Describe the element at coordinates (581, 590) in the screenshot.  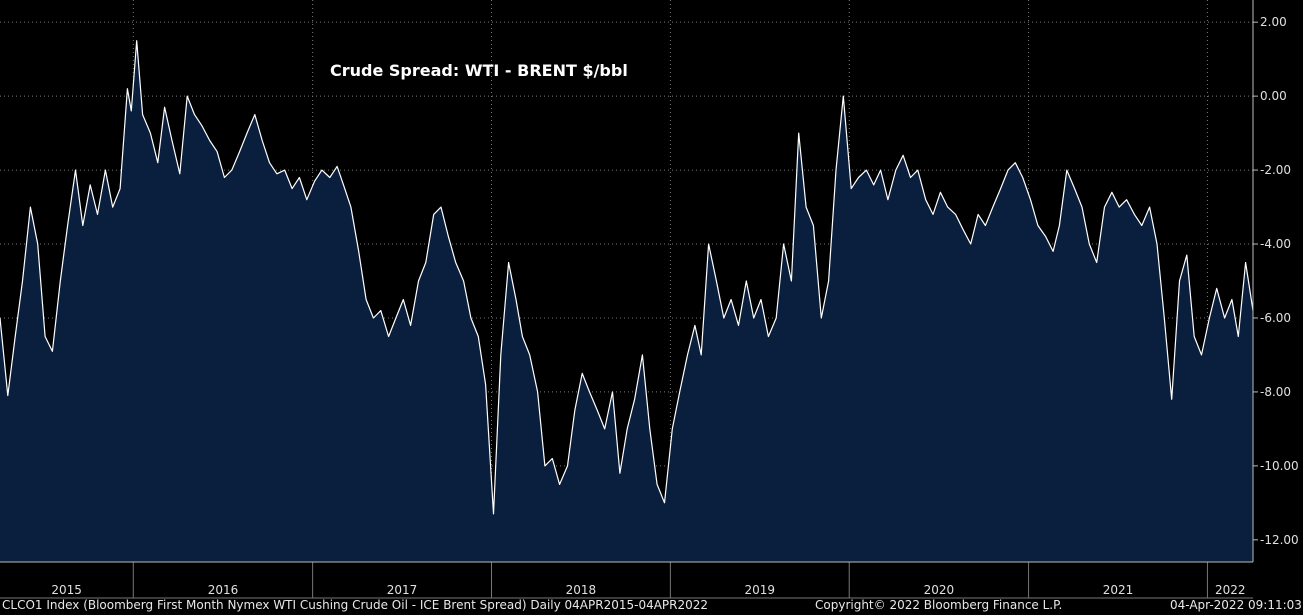
I see `x-tick-label: 2018` at that location.